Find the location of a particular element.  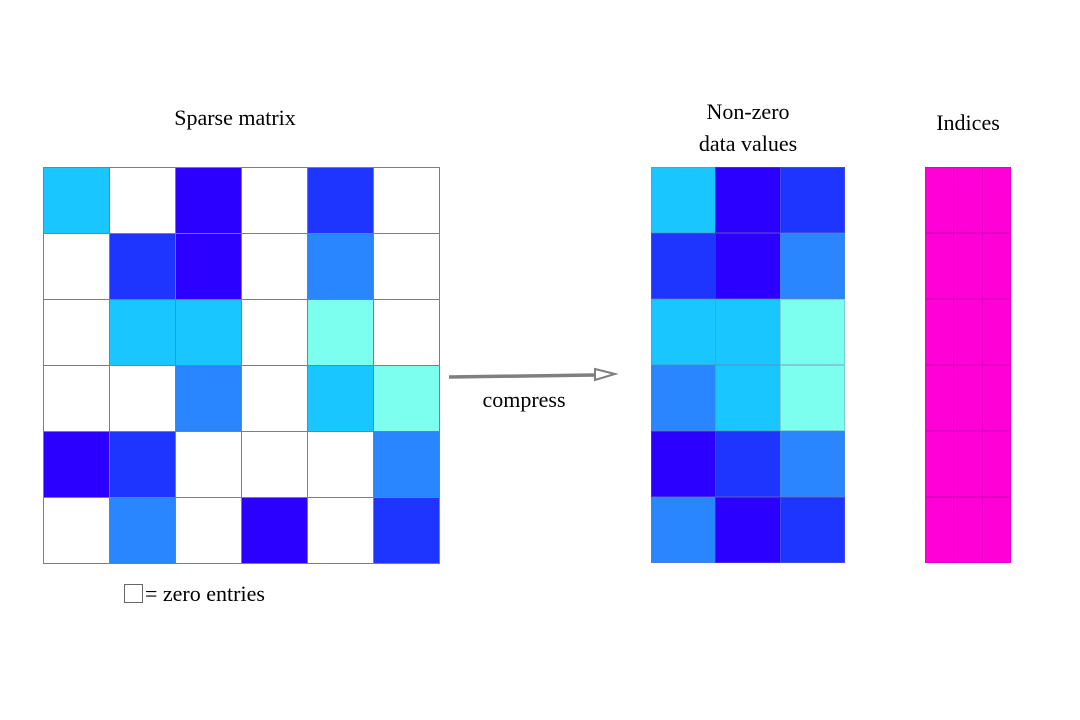

sparse-matrix-title: Sparse matrix is located at coordinates (235, 117).